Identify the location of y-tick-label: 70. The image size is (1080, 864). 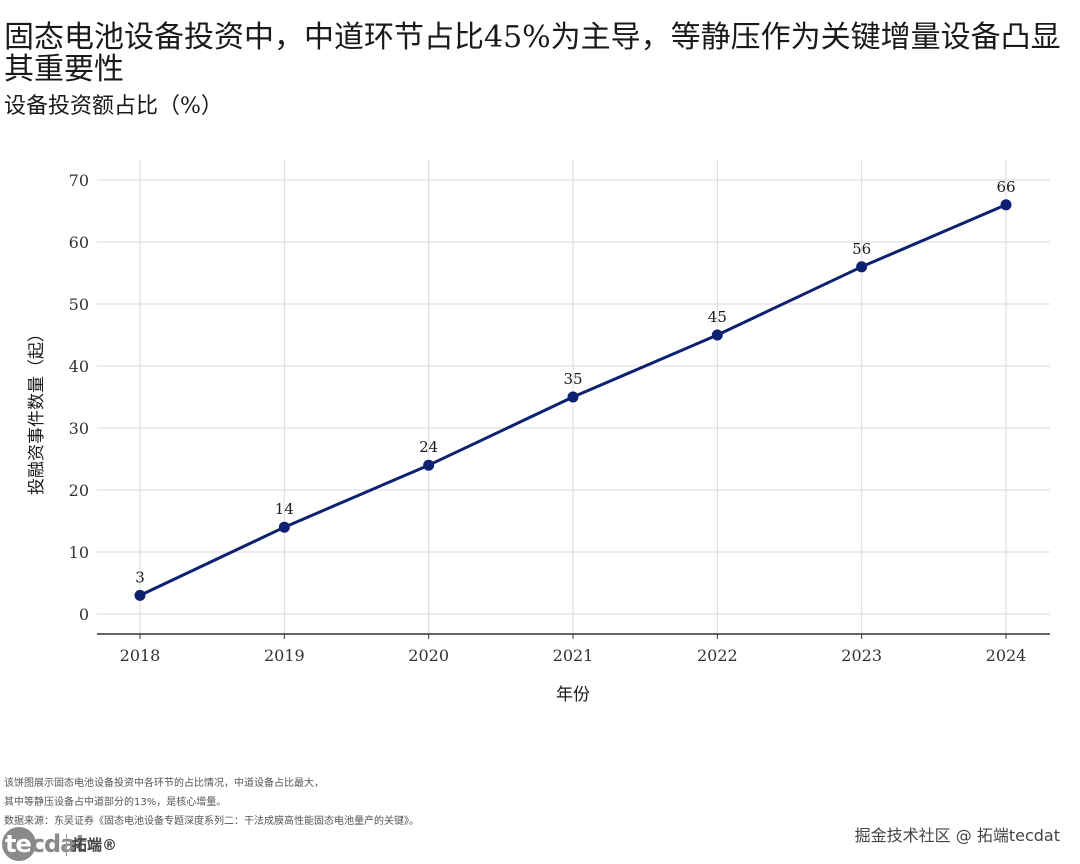
(79, 180).